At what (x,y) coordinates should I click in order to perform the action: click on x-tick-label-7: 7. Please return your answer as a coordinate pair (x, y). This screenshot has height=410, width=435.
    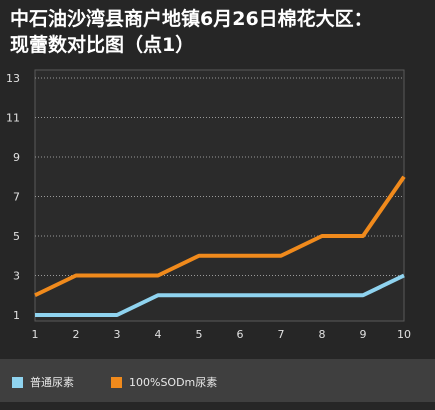
    Looking at the image, I should click on (281, 334).